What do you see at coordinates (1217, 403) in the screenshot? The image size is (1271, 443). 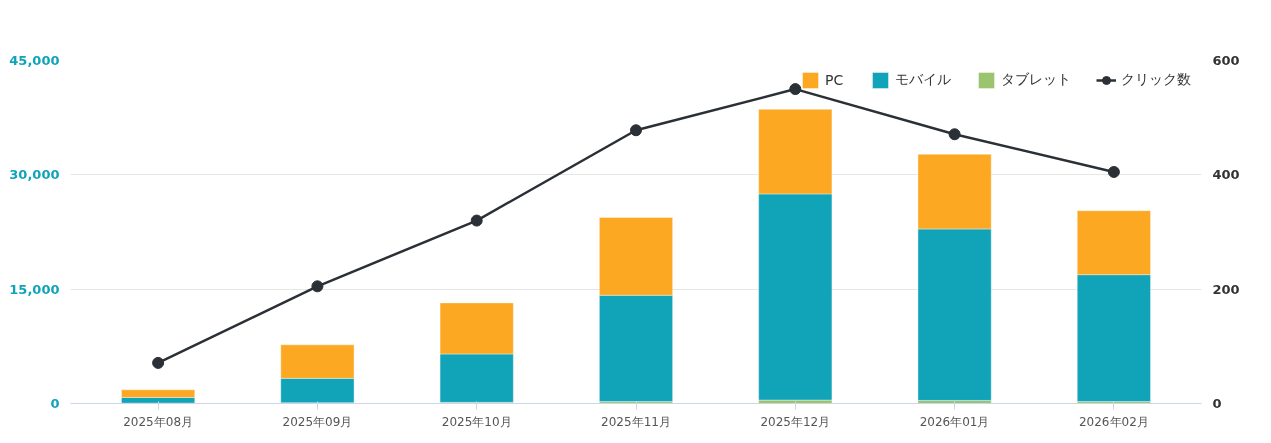 I see `y2-tick-label: 0` at bounding box center [1217, 403].